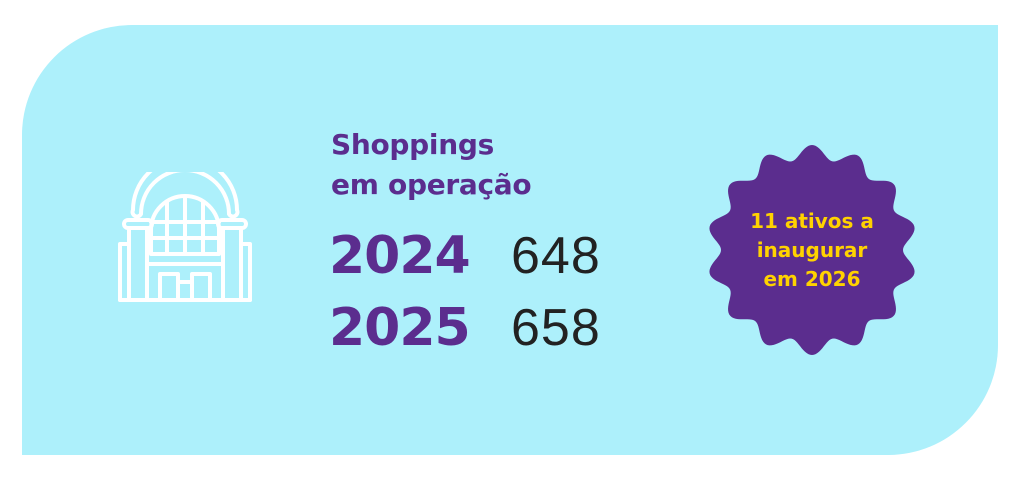  I want to click on stat-row-2025: 2025 658, so click(465, 328).